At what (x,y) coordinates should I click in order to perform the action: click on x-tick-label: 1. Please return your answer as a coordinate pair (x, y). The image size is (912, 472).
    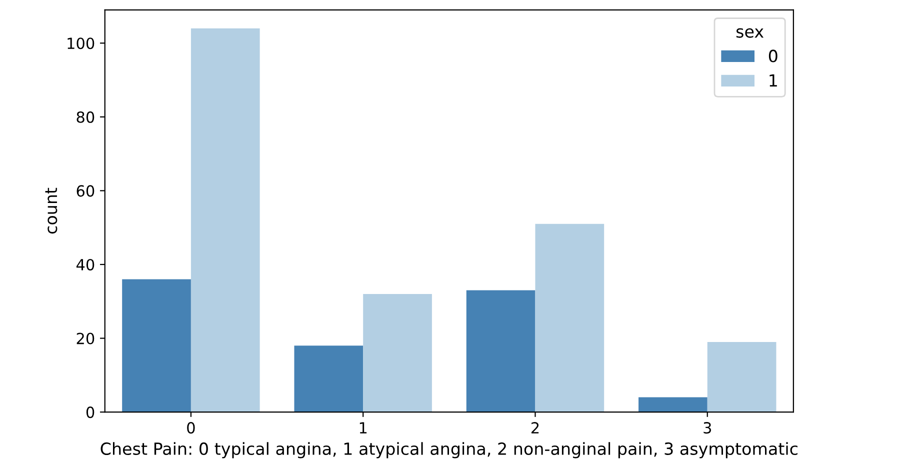
    Looking at the image, I should click on (363, 428).